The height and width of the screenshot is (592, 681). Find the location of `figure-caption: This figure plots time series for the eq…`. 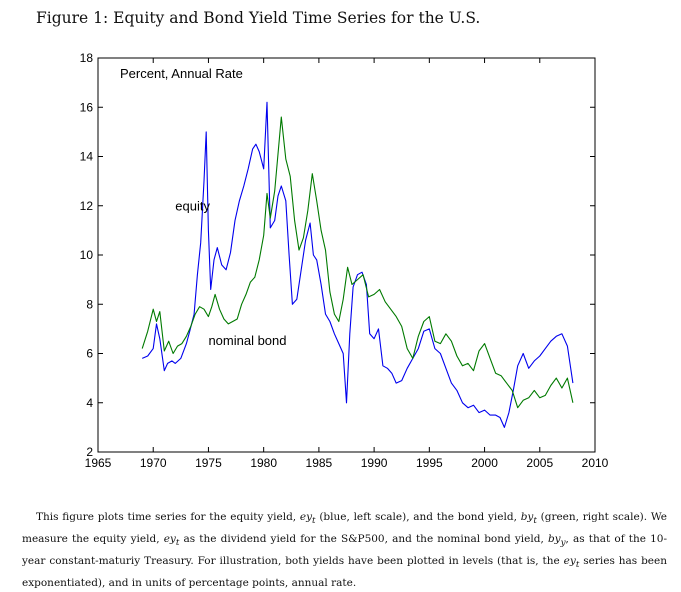

figure-caption: This figure plots time series for the eq… is located at coordinates (344, 550).